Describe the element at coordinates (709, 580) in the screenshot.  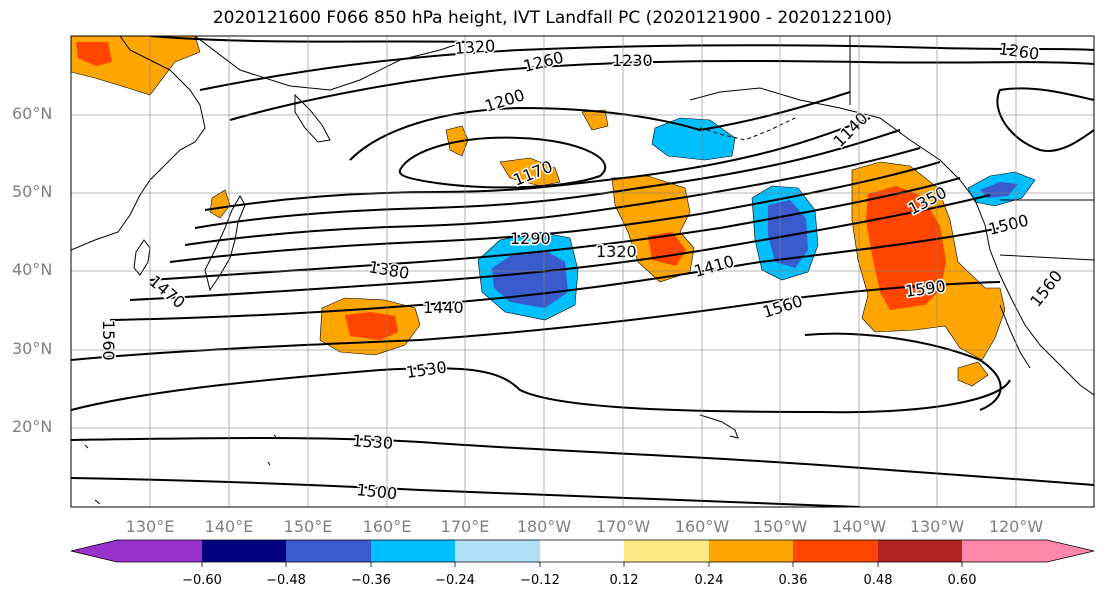
I see `colorbar-tick-label: 0.24` at that location.